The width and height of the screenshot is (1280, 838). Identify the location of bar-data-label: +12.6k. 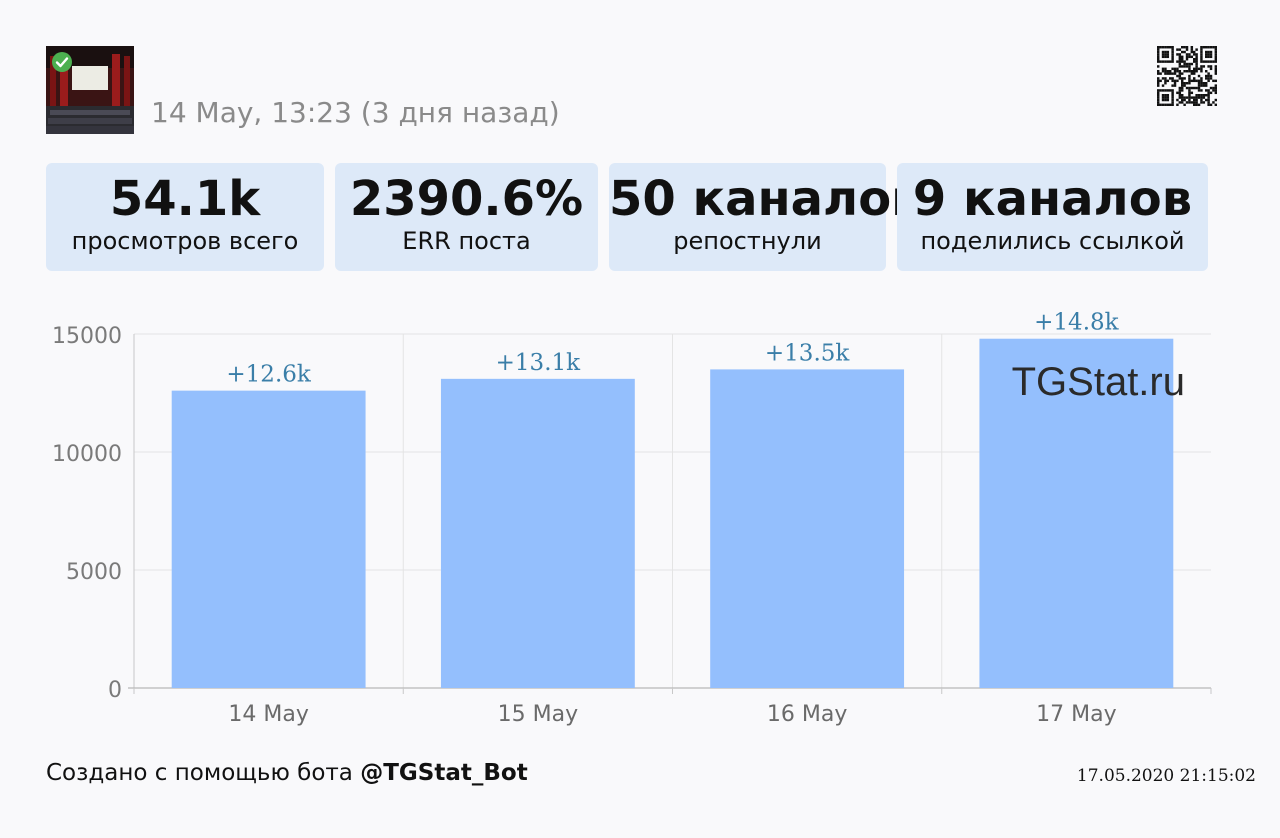
(268, 375).